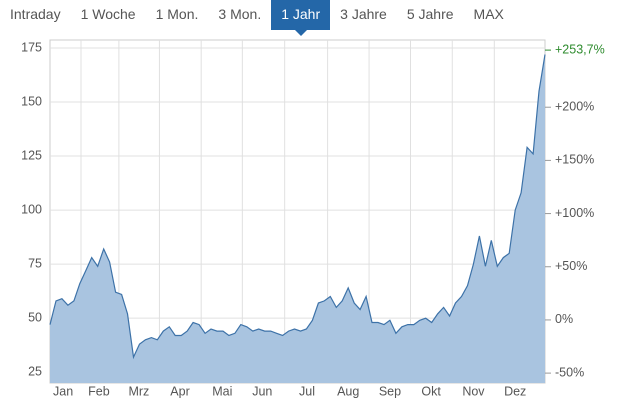 The width and height of the screenshot is (627, 418). I want to click on y-tick-label: 100, so click(31, 209).